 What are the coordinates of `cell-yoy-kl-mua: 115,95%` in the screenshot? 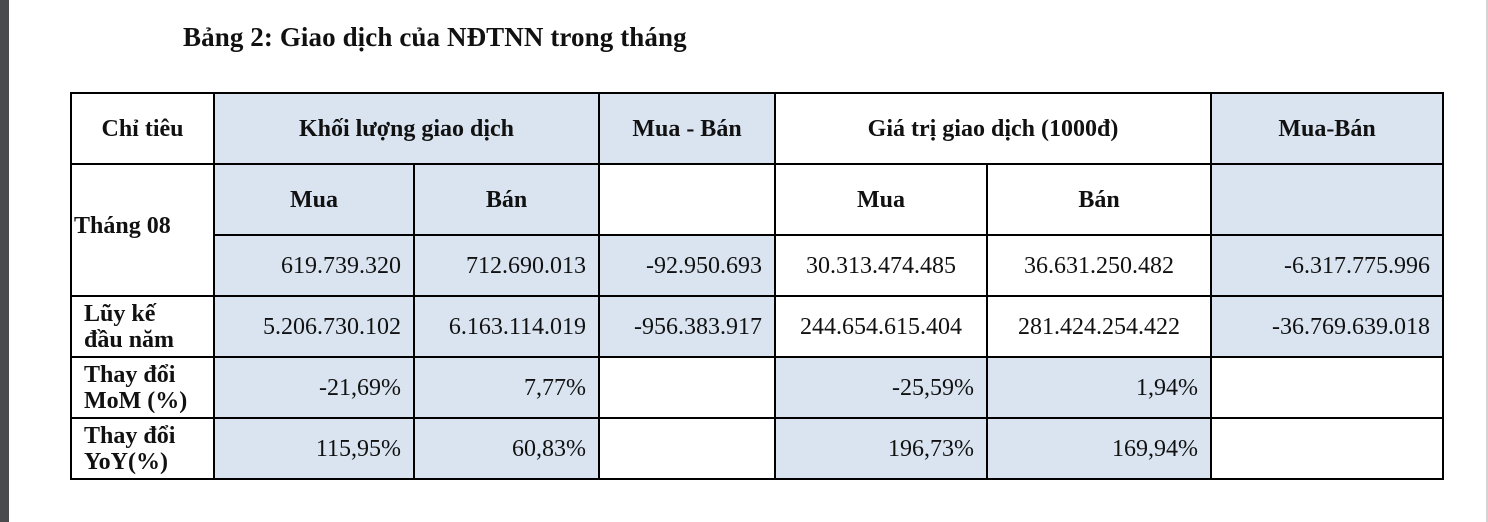 It's located at (314, 448).